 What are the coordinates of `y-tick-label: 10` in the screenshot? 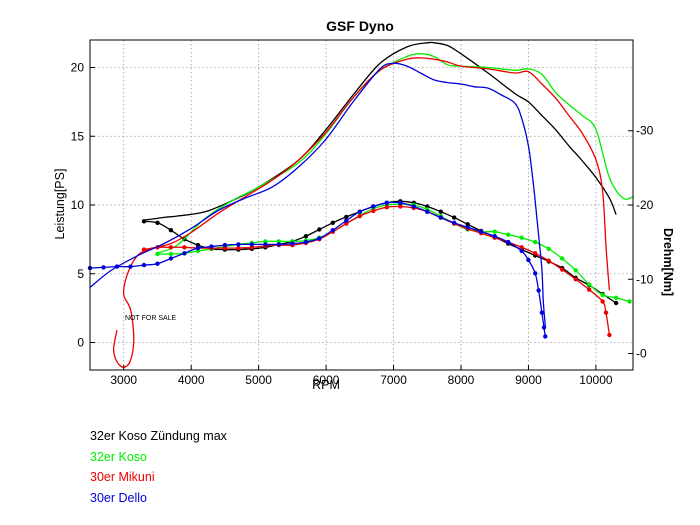 It's located at (78, 205).